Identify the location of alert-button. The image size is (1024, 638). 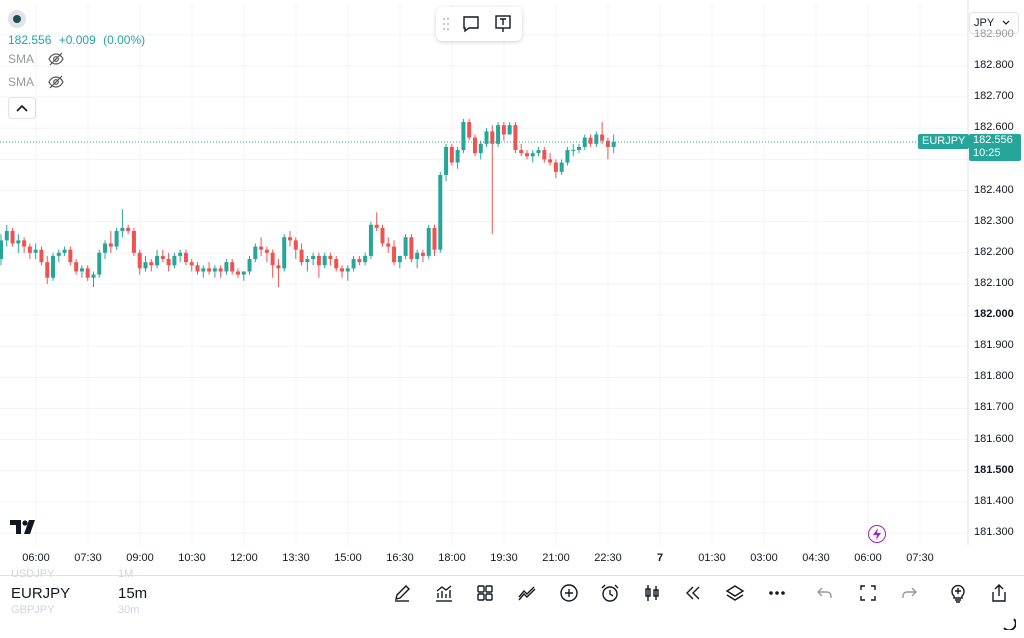
(610, 593).